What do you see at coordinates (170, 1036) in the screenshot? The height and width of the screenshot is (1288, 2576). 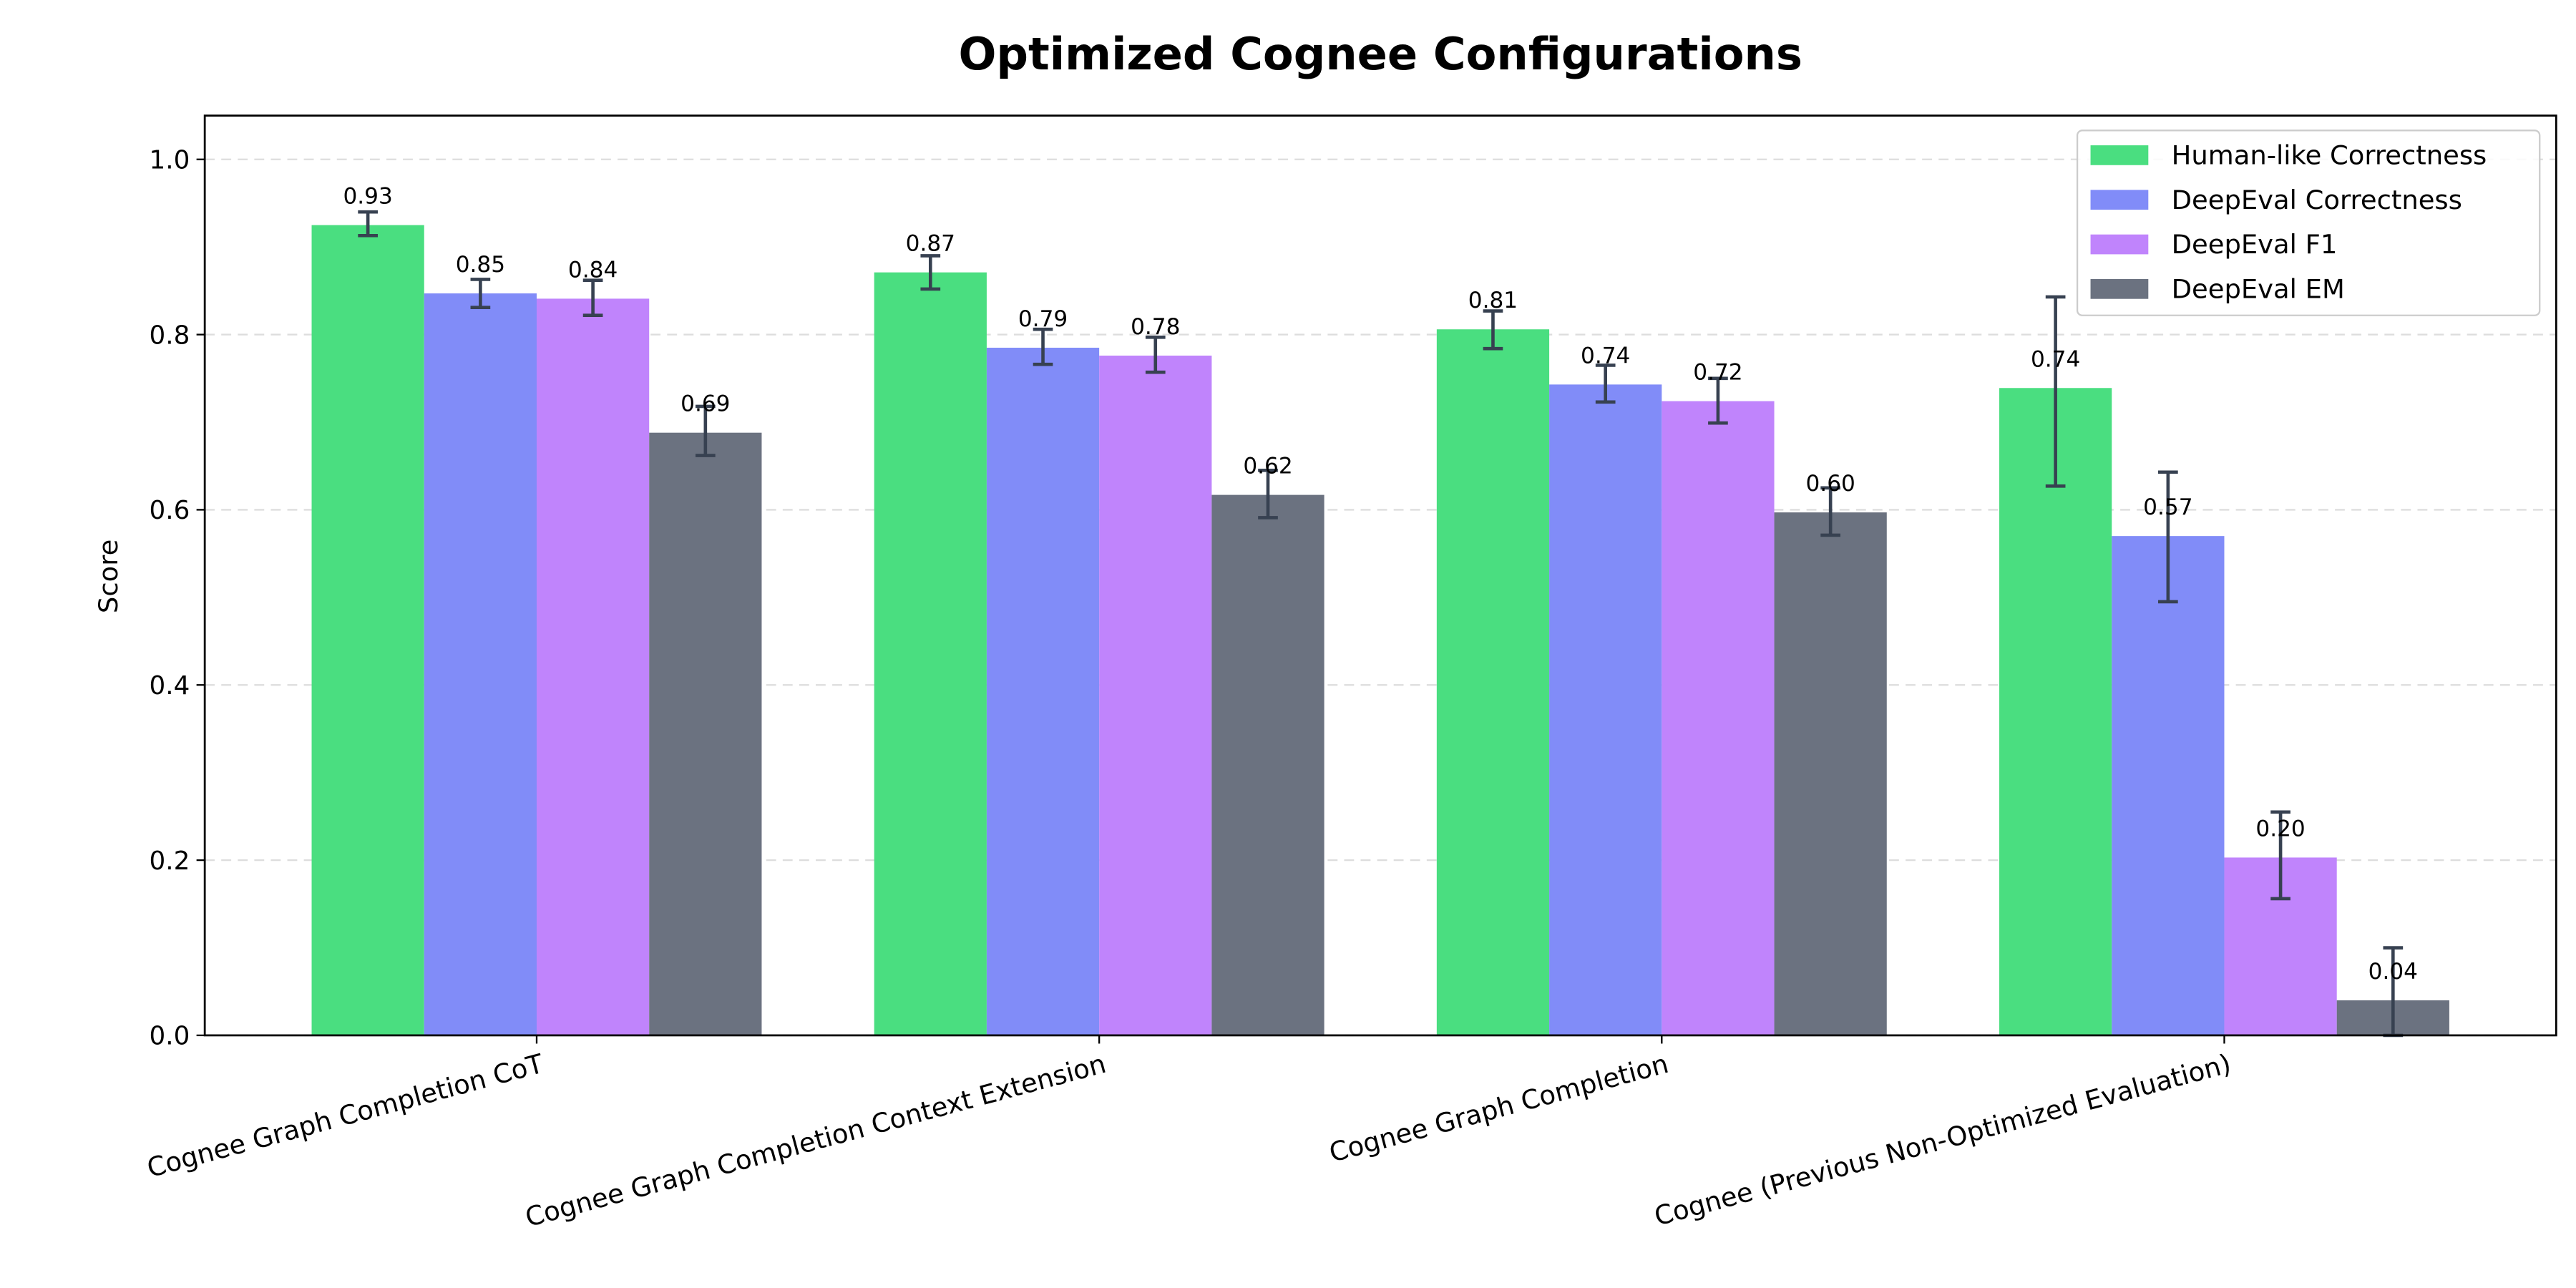 I see `y-tick-label: 0.0` at bounding box center [170, 1036].